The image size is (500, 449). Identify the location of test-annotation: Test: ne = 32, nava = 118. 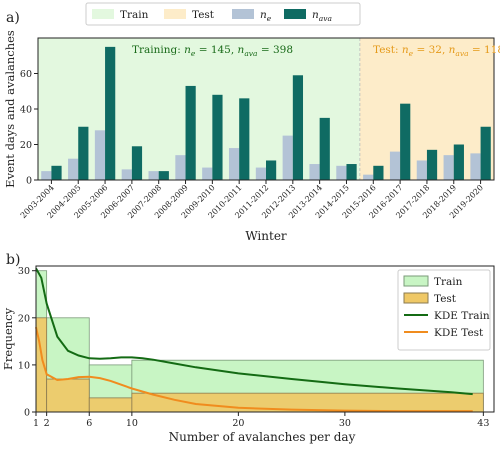
(436, 51).